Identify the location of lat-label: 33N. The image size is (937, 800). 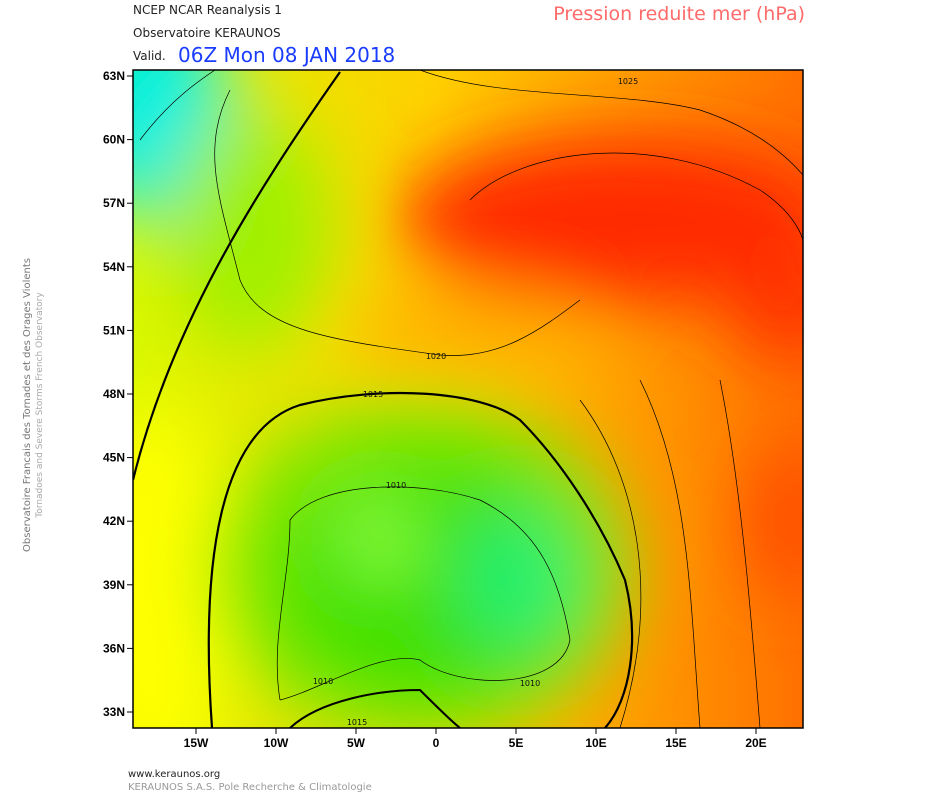
(114, 712).